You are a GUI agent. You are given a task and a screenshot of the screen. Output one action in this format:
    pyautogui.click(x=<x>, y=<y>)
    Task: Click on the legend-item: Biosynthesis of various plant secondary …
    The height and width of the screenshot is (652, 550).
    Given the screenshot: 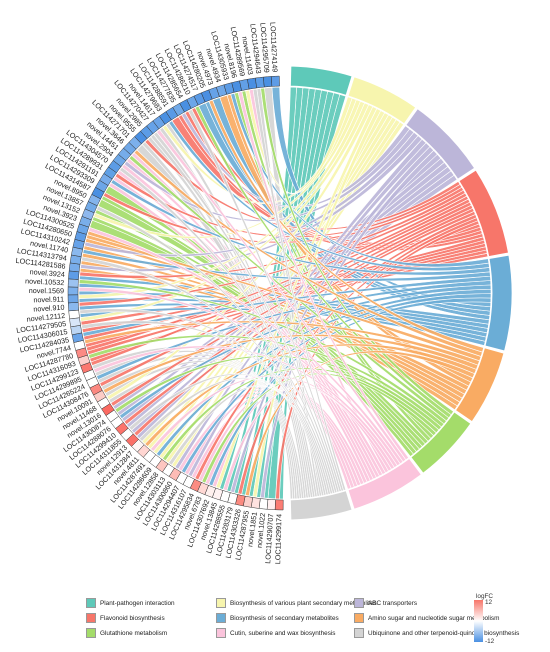 What is the action you would take?
    pyautogui.click(x=296, y=603)
    